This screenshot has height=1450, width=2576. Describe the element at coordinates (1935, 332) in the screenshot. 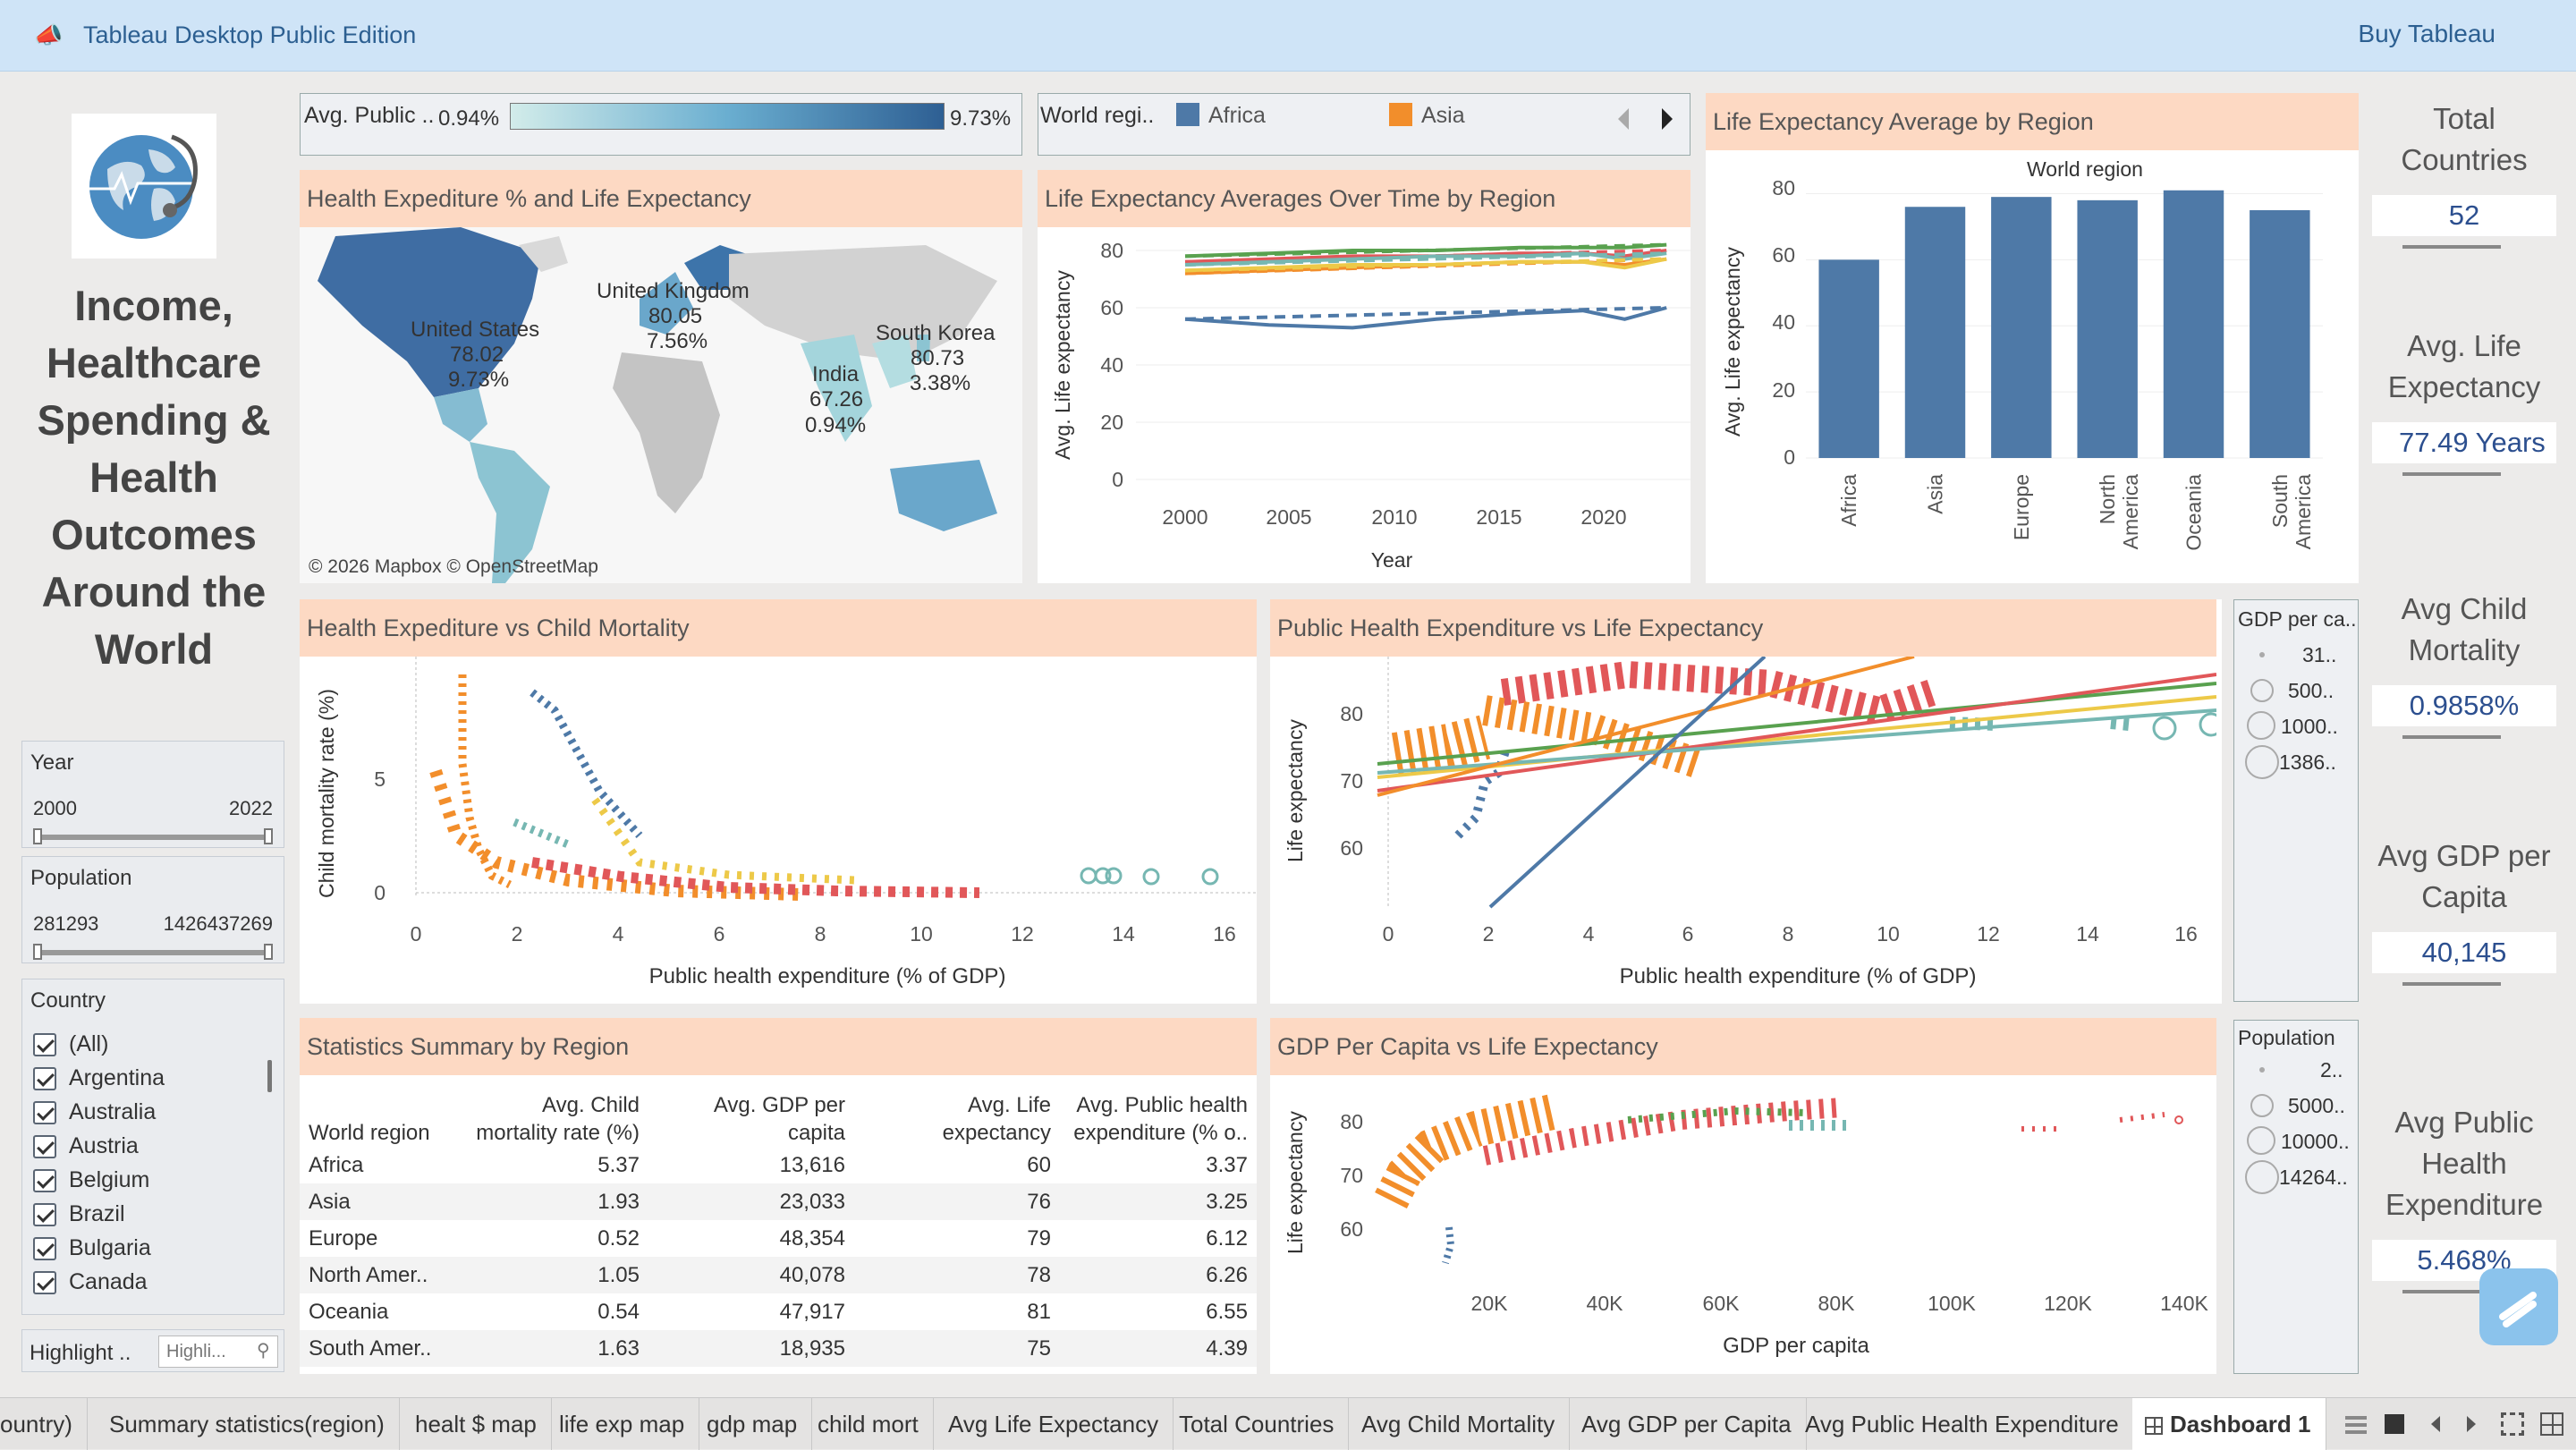

I see `bar-asia` at that location.